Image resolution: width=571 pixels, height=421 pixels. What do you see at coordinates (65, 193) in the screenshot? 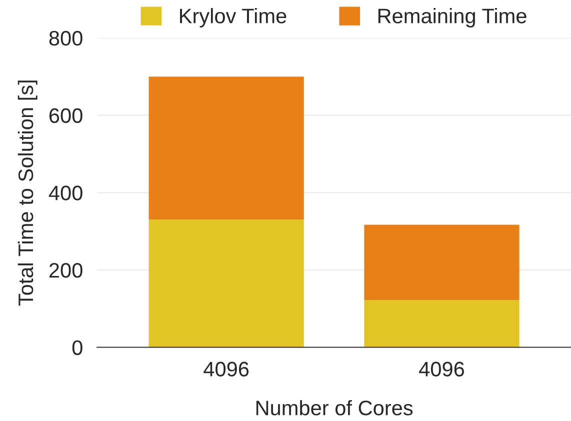
I see `y-tick-label: 400` at bounding box center [65, 193].